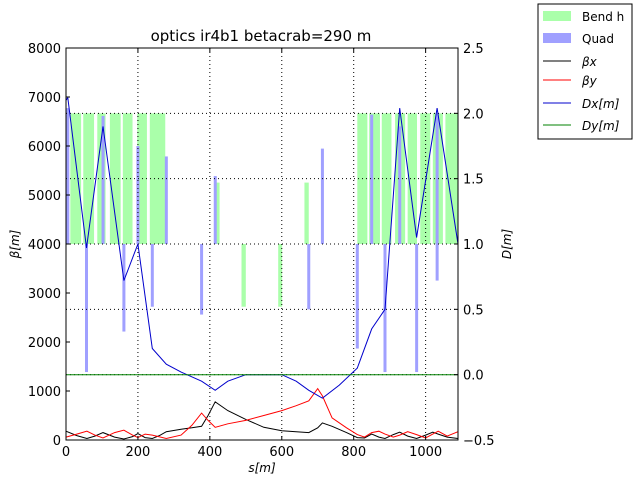  I want to click on legend-label-quad: Quad, so click(598, 39).